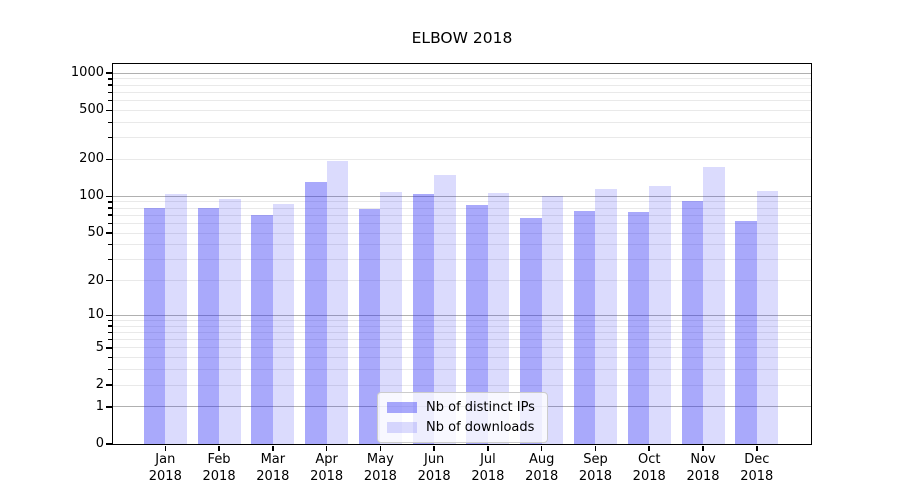 This screenshot has height=500, width=900. Describe the element at coordinates (434, 468) in the screenshot. I see `x-tick-label-jun: Jun 2018` at that location.